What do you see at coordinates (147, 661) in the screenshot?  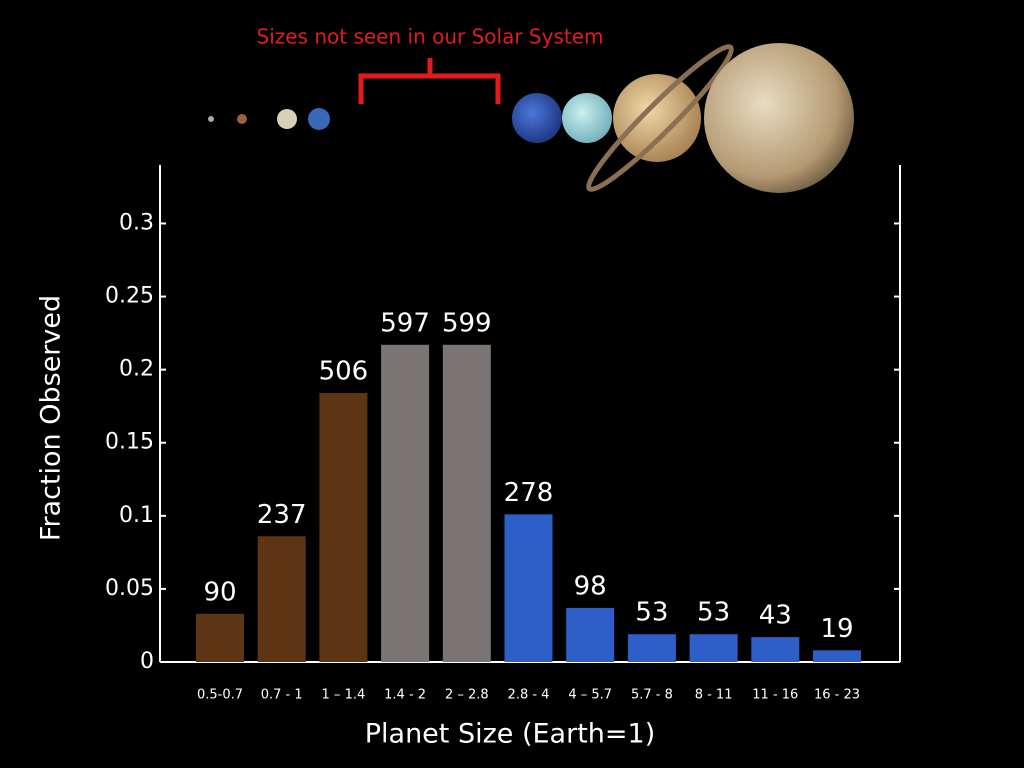 I see `y-tick-label: 0` at bounding box center [147, 661].